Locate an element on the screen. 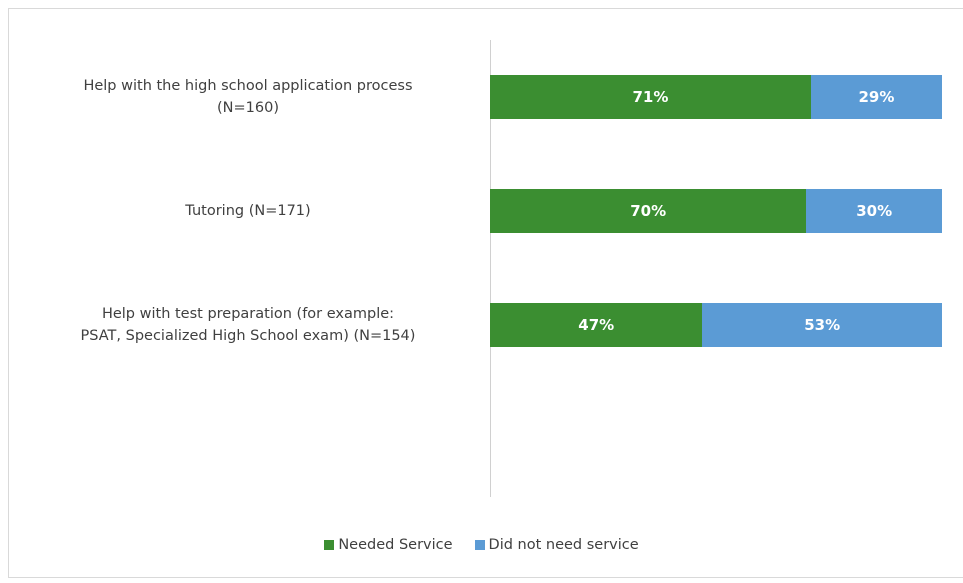 This screenshot has height=583, width=963. value-label: 53% is located at coordinates (822, 325).